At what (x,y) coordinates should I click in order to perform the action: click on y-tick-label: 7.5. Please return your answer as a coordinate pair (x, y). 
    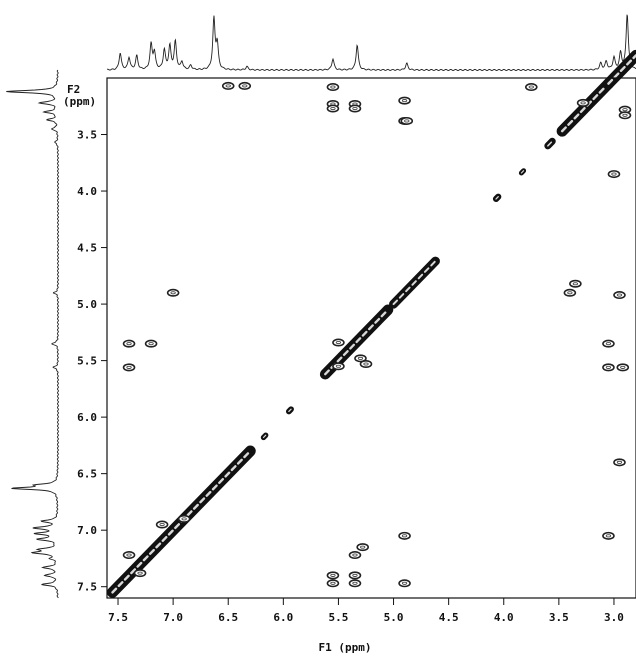
    Looking at the image, I should click on (87, 587).